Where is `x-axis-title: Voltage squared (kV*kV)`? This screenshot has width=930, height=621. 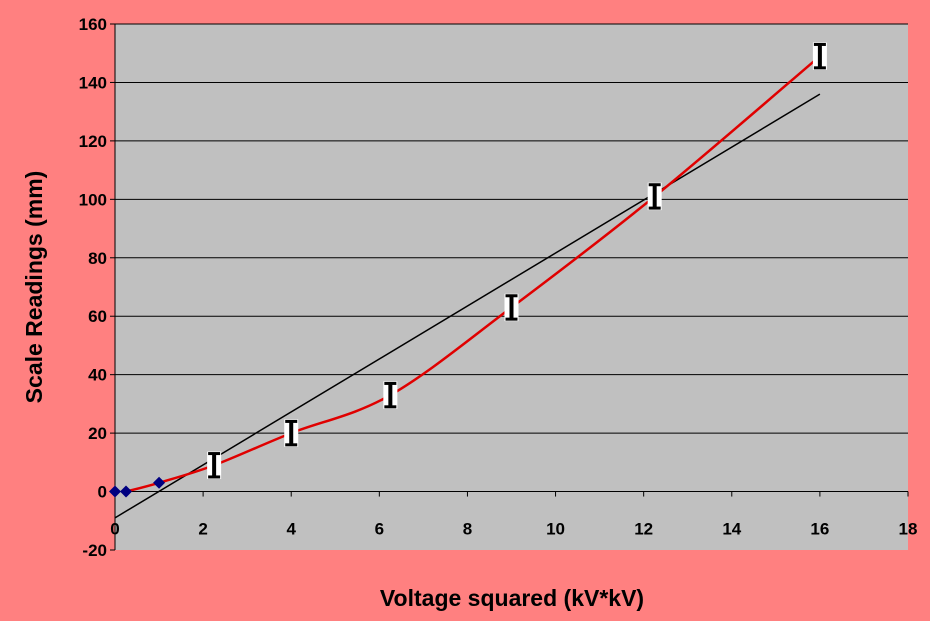
x-axis-title: Voltage squared (kV*kV) is located at coordinates (512, 598).